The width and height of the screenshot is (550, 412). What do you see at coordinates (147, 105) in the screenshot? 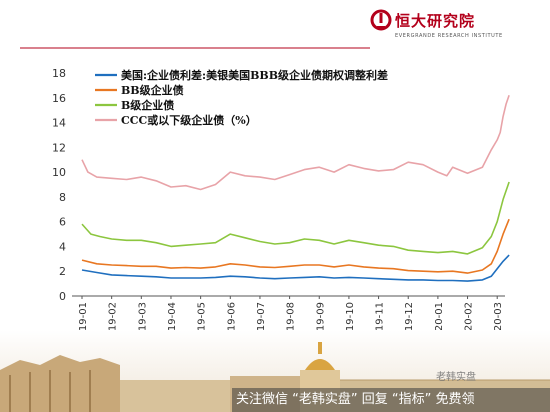
I see `legend-label: B级企业债` at bounding box center [147, 105].